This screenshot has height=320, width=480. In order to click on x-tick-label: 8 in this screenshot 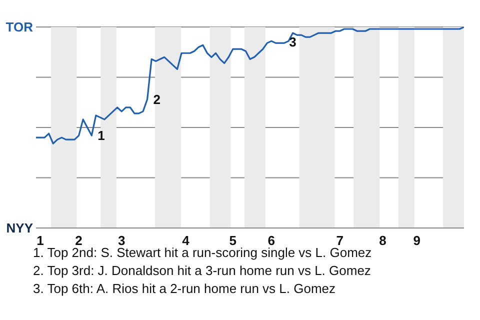, I will do `click(382, 240)`.